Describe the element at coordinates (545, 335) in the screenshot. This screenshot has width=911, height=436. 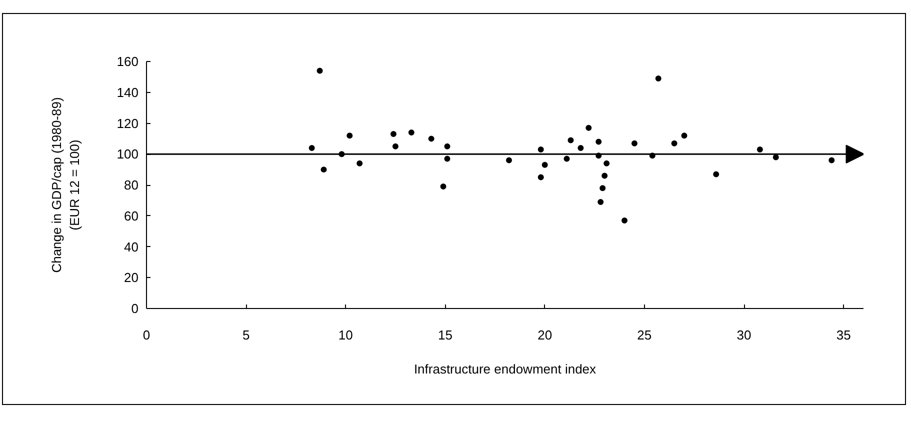
I see `x-tick-label: 20` at that location.